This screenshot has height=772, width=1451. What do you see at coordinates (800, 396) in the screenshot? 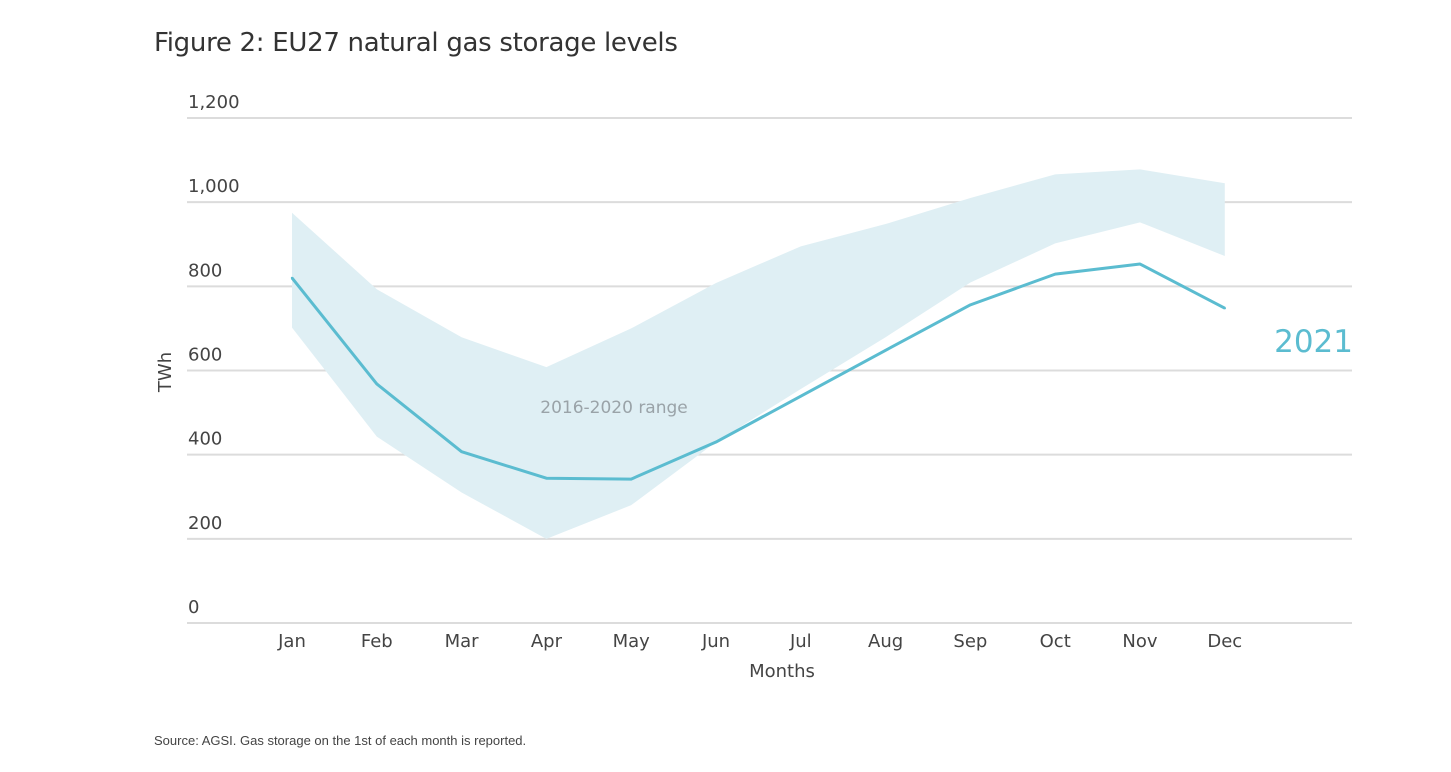
I see `data-point-jul` at bounding box center [800, 396].